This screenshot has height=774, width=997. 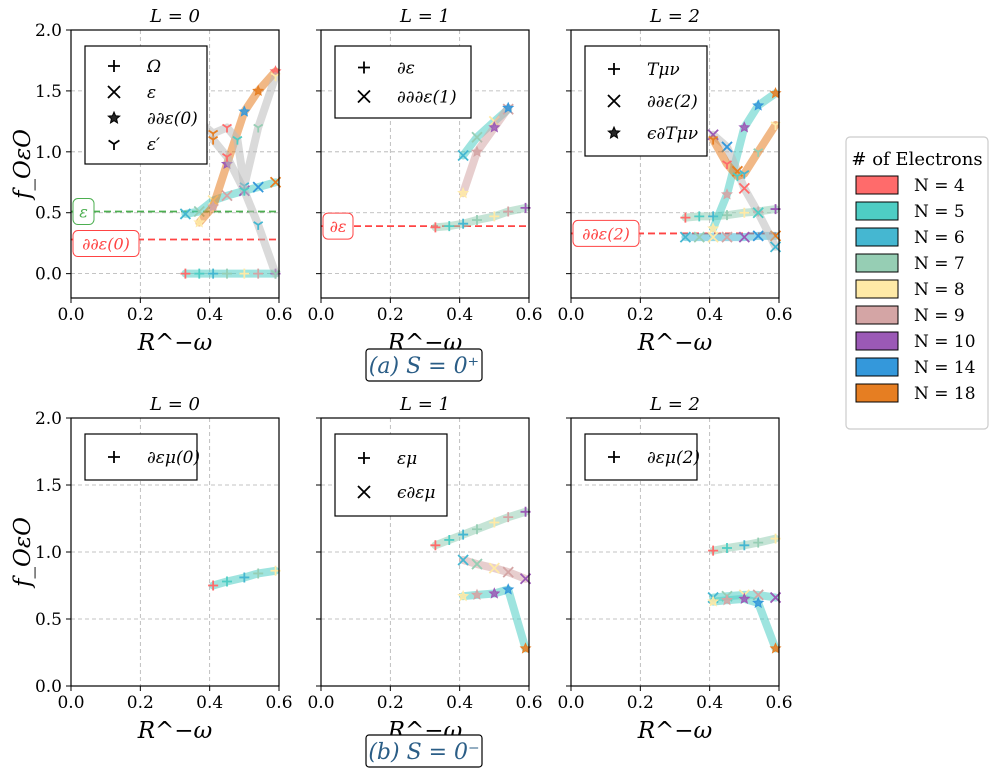 I want to click on electron-legend-label: N = 5, so click(x=939, y=212).